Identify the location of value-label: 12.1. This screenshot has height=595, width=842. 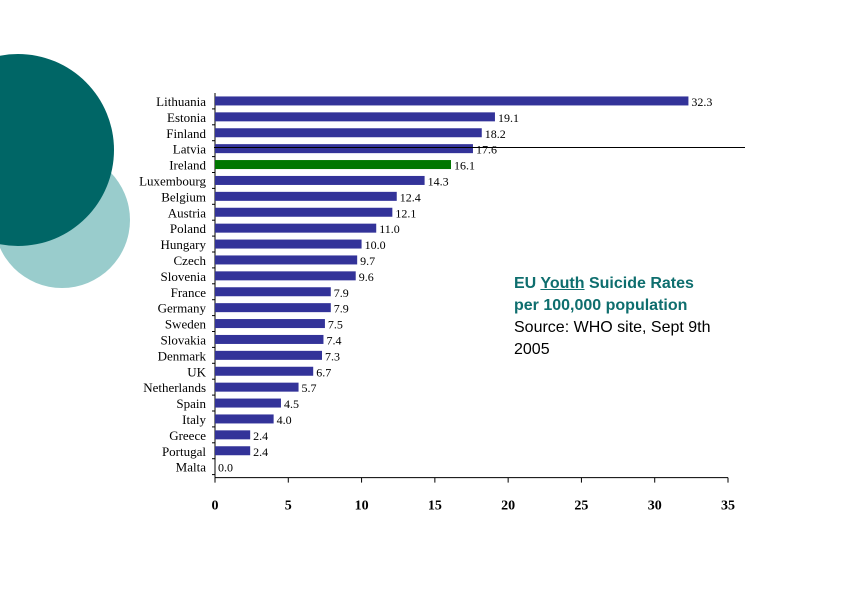
(405, 213).